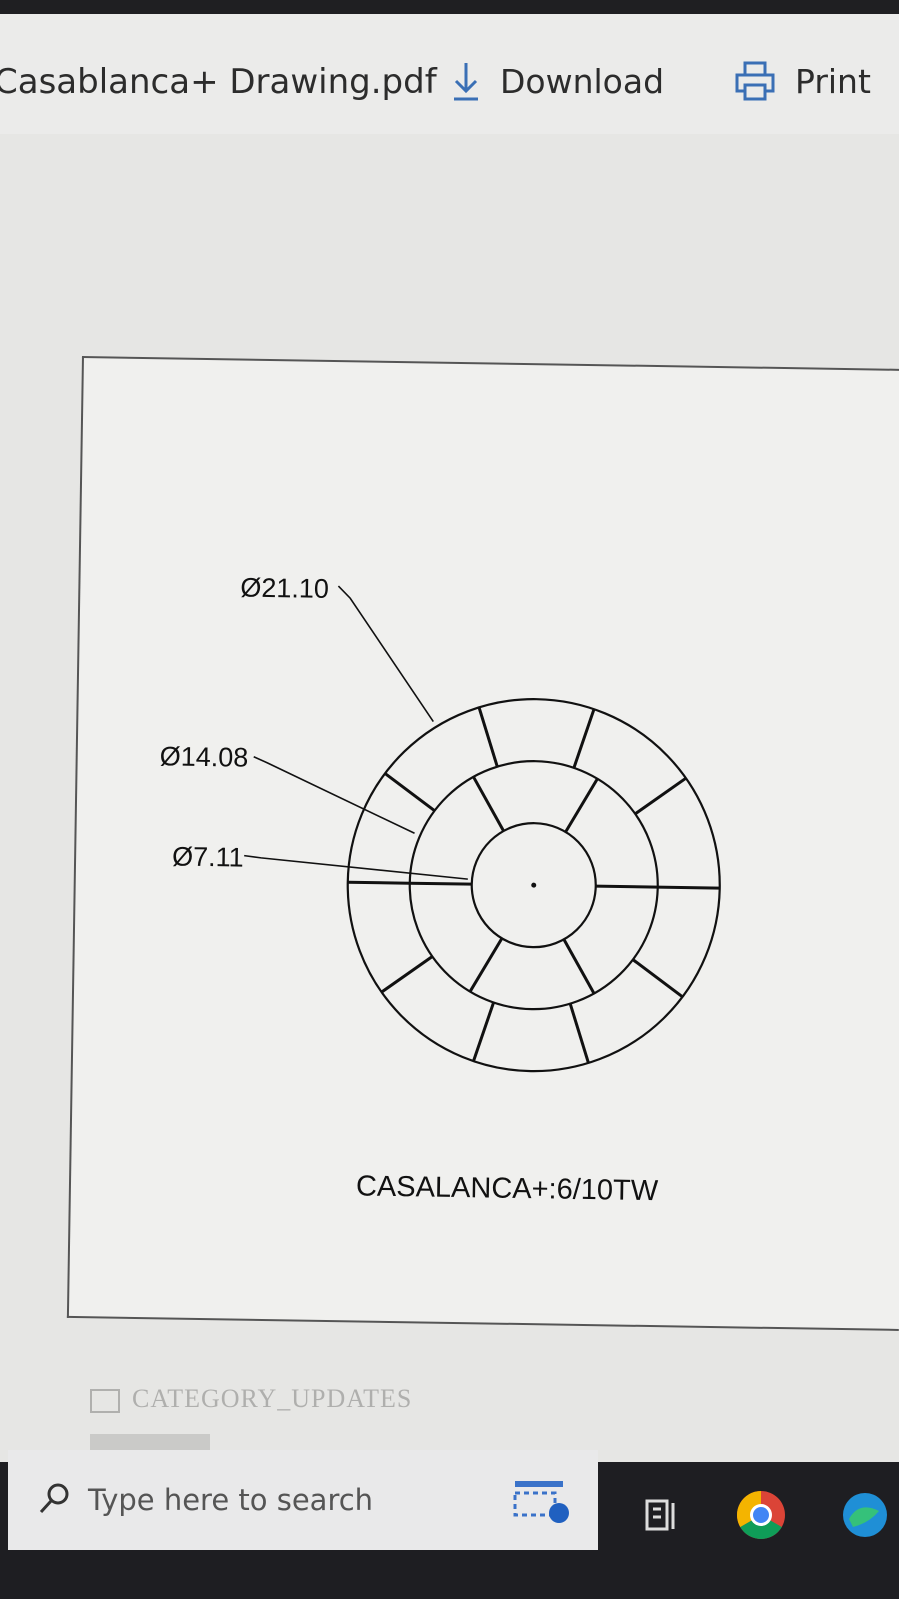 This screenshot has height=1599, width=899. Describe the element at coordinates (285, 588) in the screenshot. I see `dimension-outer-diameter: Ø21.10` at that location.